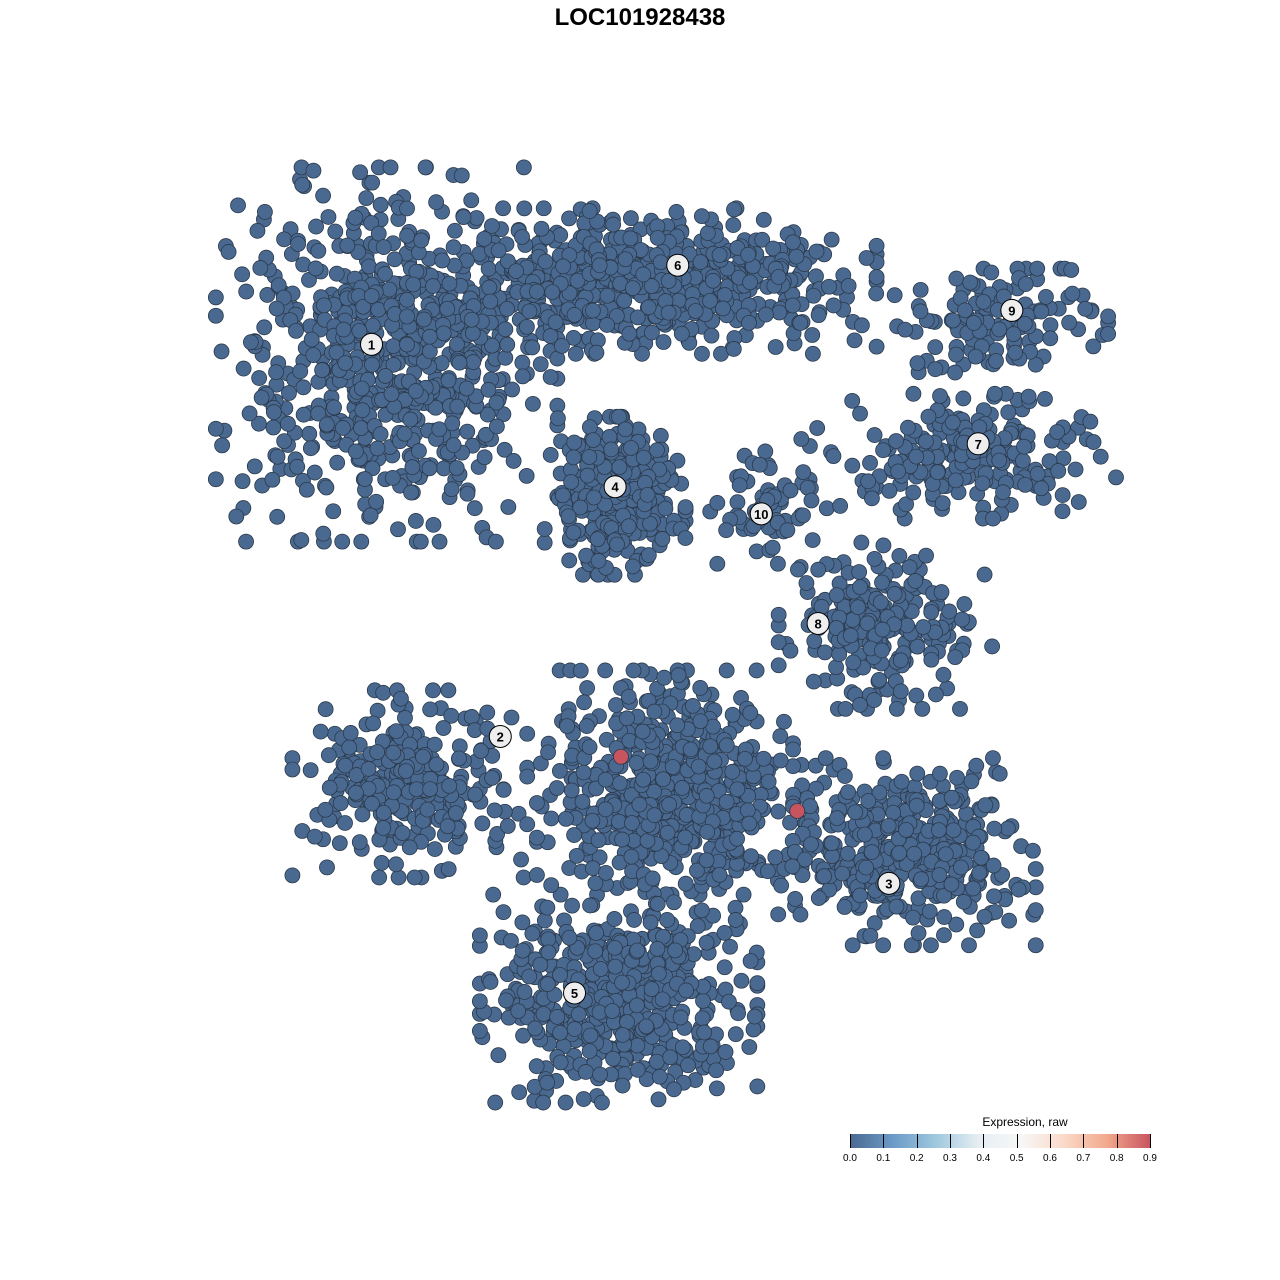 The width and height of the screenshot is (1280, 1280). Describe the element at coordinates (883, 1158) in the screenshot. I see `legend-tick-label: 0.1` at that location.